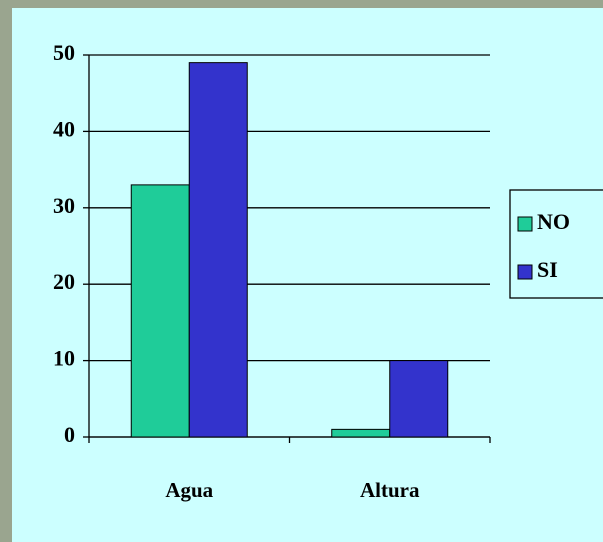 The image size is (603, 542). What do you see at coordinates (390, 490) in the screenshot?
I see `x-tick-label: Altura` at bounding box center [390, 490].